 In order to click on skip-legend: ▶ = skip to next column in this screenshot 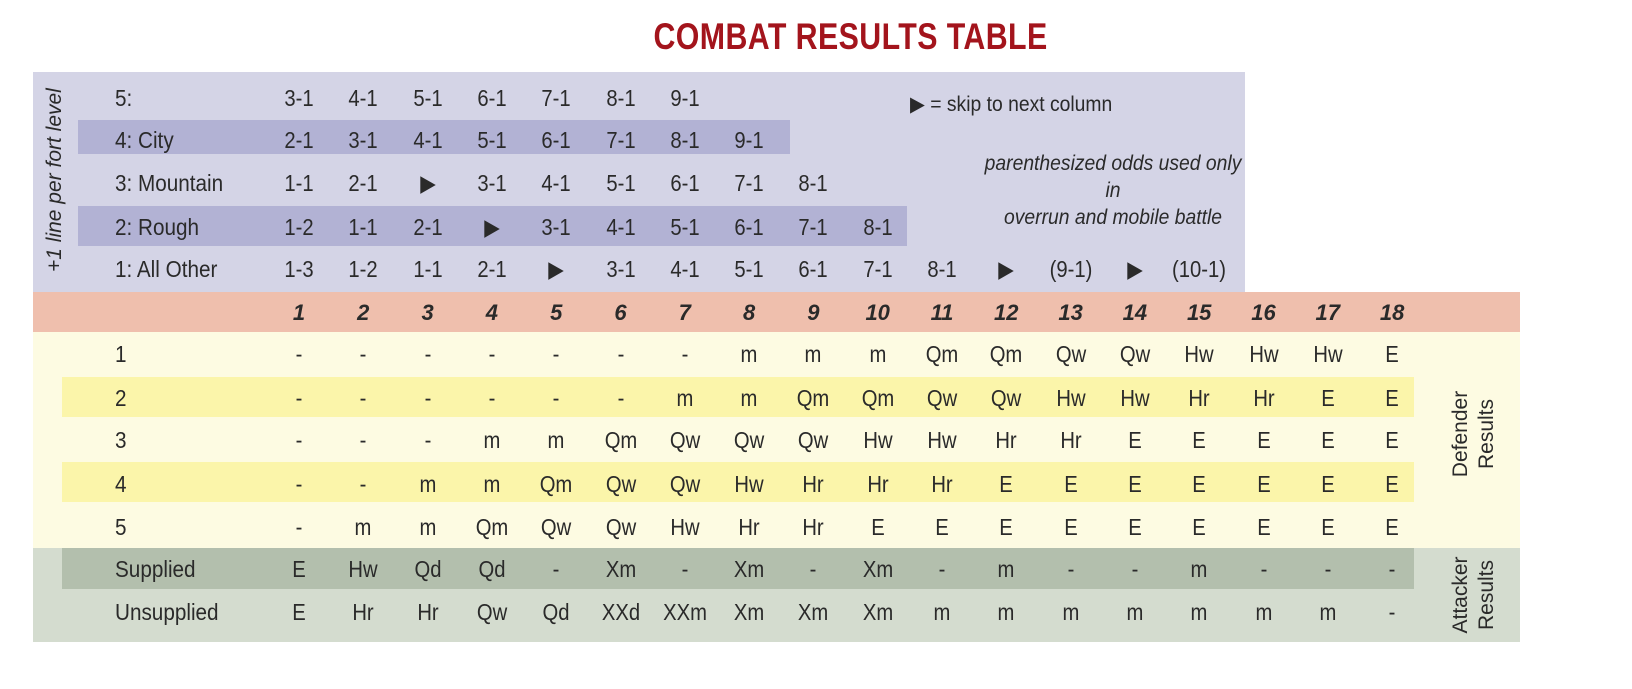, I will do `click(1011, 105)`.